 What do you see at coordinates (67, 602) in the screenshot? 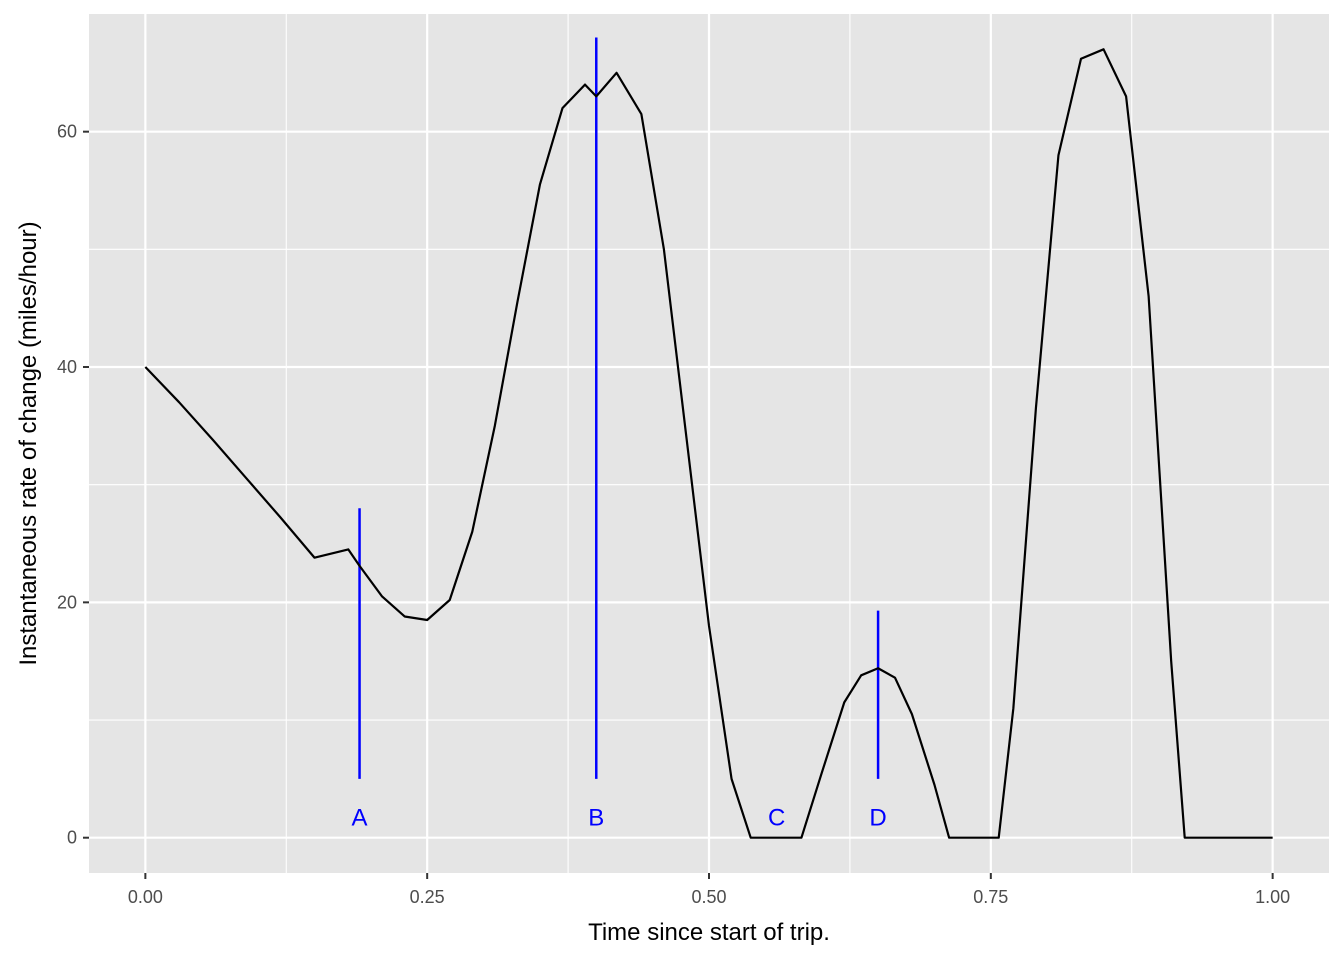
I see `y-tick-label: 20` at bounding box center [67, 602].